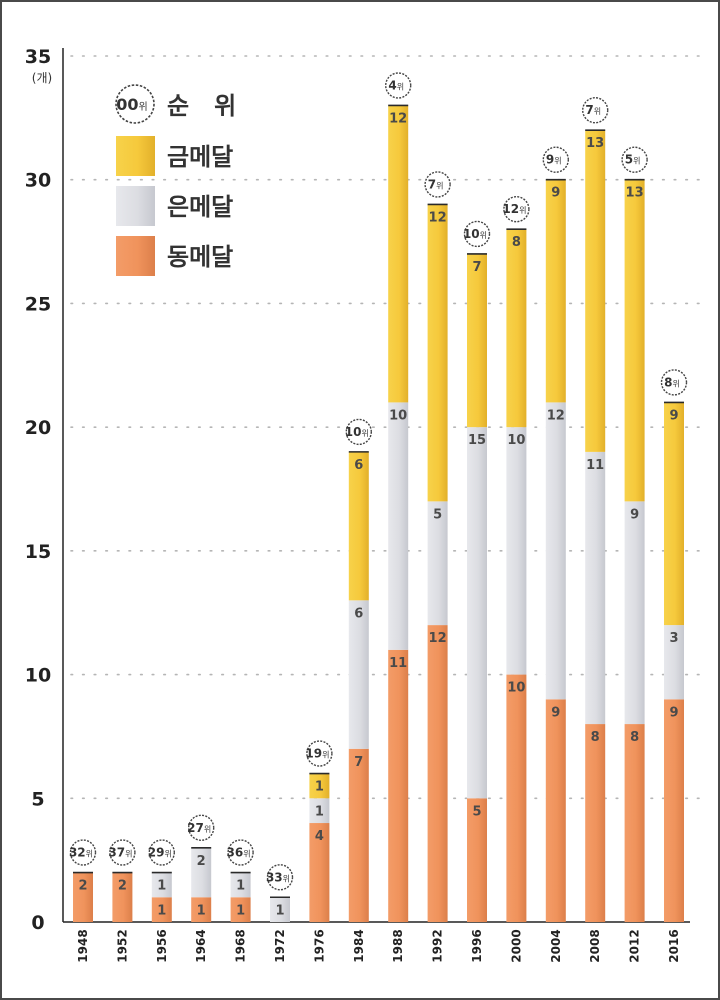 The height and width of the screenshot is (1000, 720). Describe the element at coordinates (634, 514) in the screenshot. I see `data-label-silver-2012: 9` at that location.